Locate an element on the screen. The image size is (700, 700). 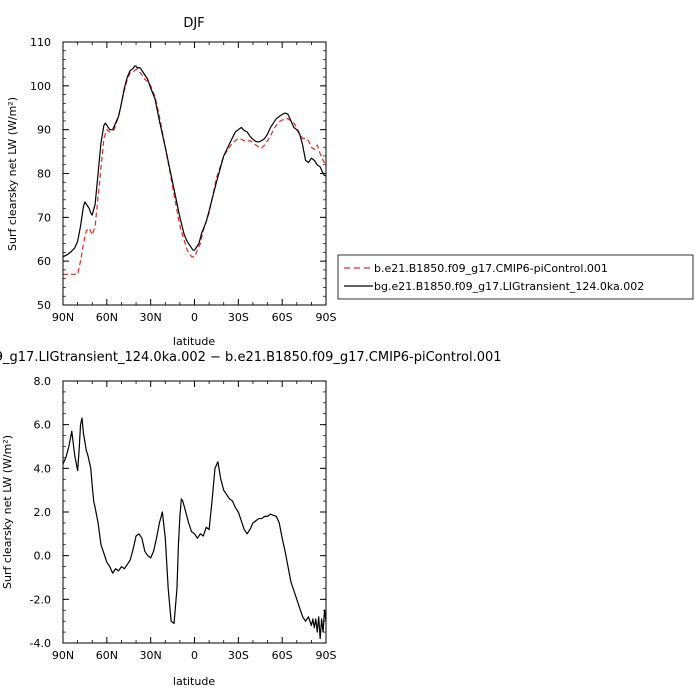
chart-title-top: DJF is located at coordinates (193, 23).